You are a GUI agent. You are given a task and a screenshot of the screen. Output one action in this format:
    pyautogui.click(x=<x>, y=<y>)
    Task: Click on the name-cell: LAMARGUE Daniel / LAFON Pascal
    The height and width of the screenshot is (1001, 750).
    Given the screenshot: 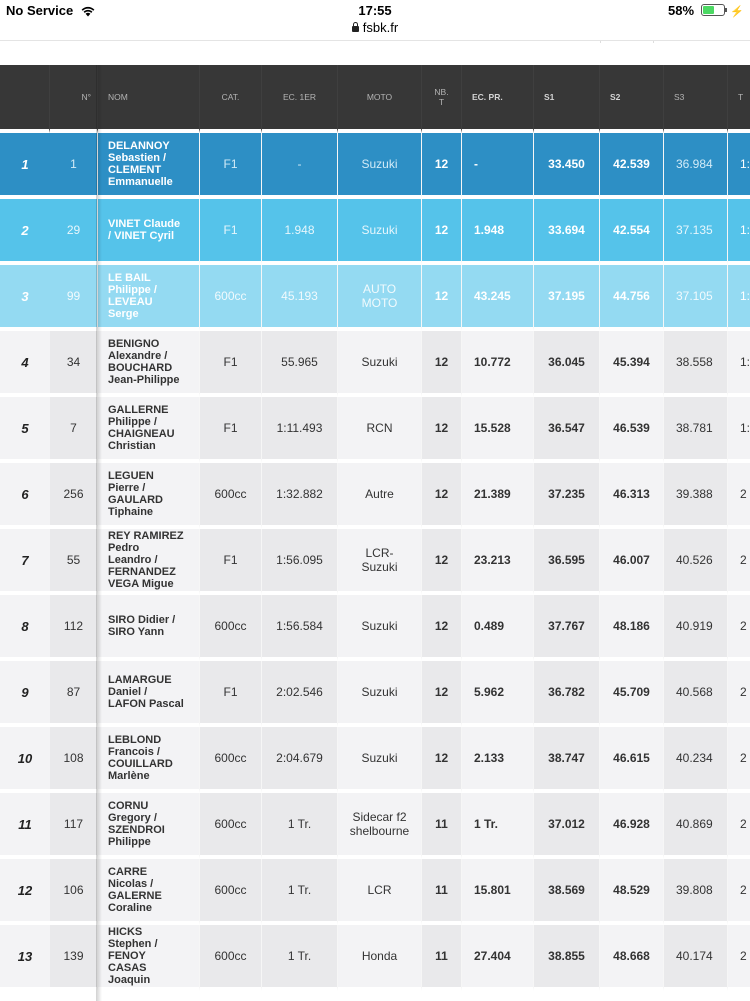 What is the action you would take?
    pyautogui.click(x=149, y=694)
    